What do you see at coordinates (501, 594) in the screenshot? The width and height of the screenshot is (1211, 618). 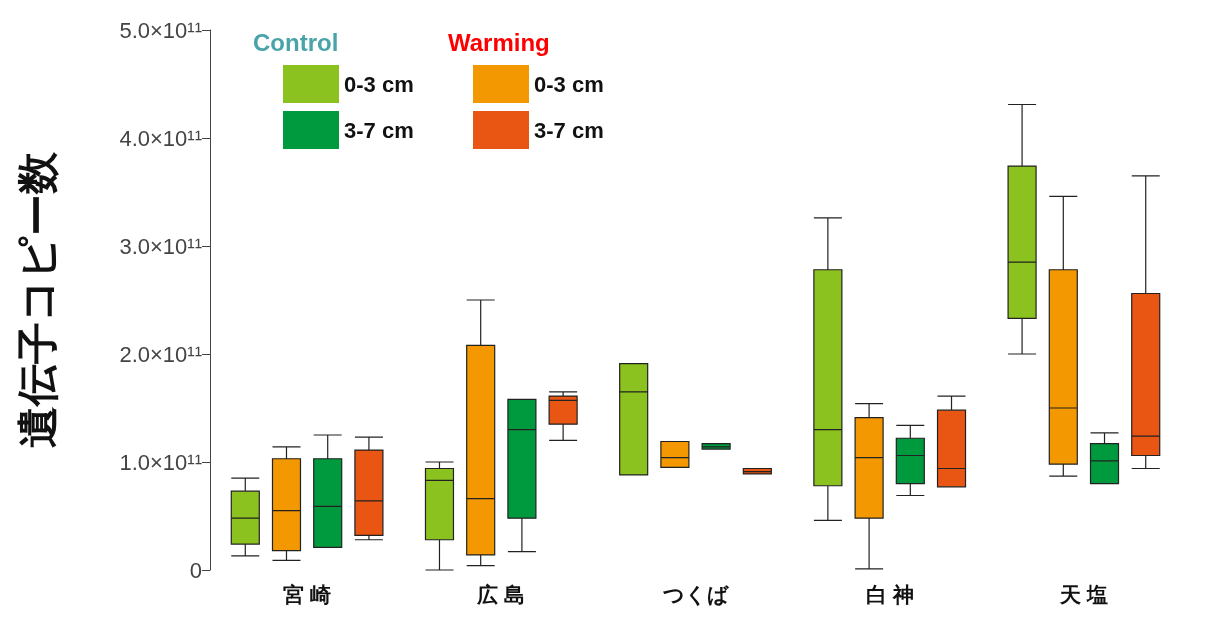 I see `x-tick-label: 広 島` at bounding box center [501, 594].